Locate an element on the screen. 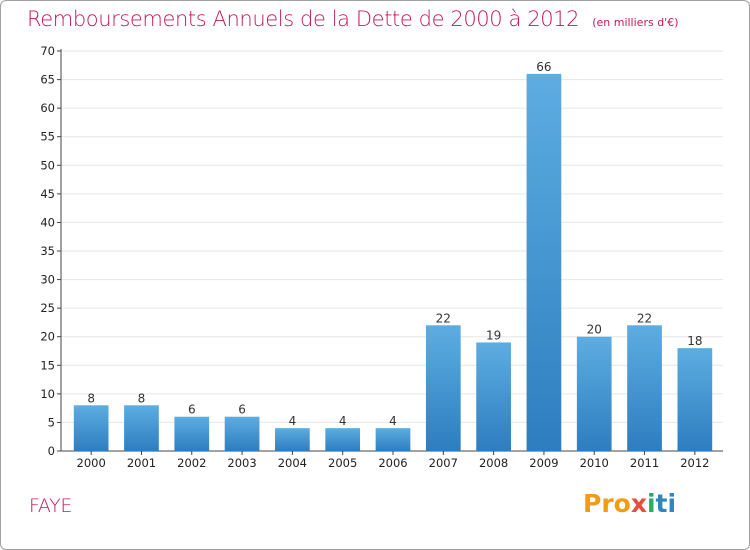  x-tick-label: 2009 is located at coordinates (543, 463).